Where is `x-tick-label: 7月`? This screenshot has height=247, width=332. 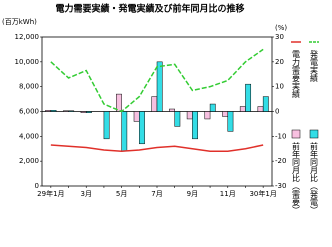
x-tick-label: 7月 is located at coordinates (156, 194).